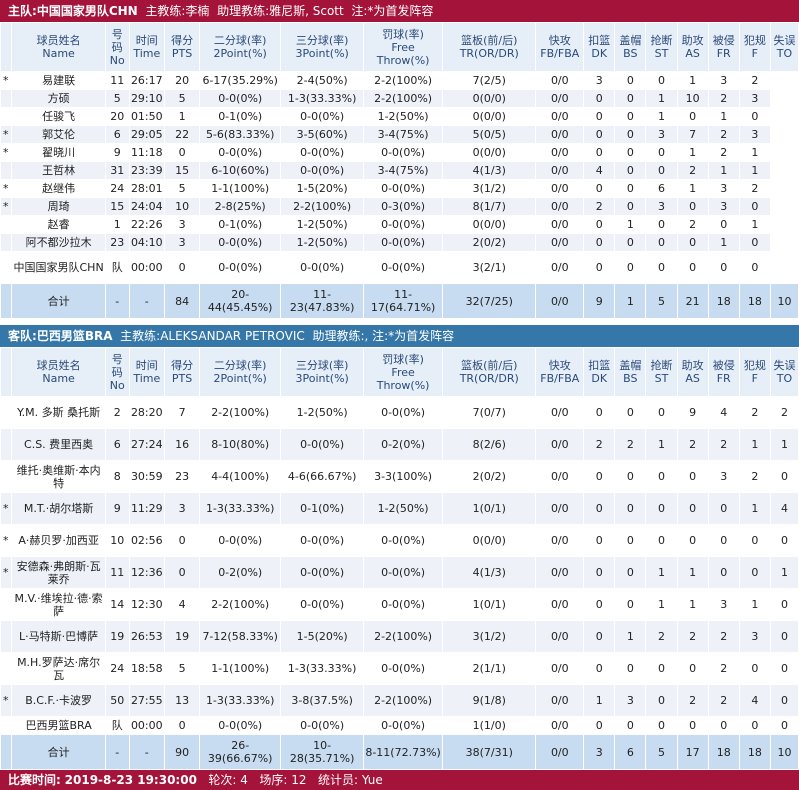 The width and height of the screenshot is (799, 790). Describe the element at coordinates (182, 188) in the screenshot. I see `stat-cell: 5` at that location.